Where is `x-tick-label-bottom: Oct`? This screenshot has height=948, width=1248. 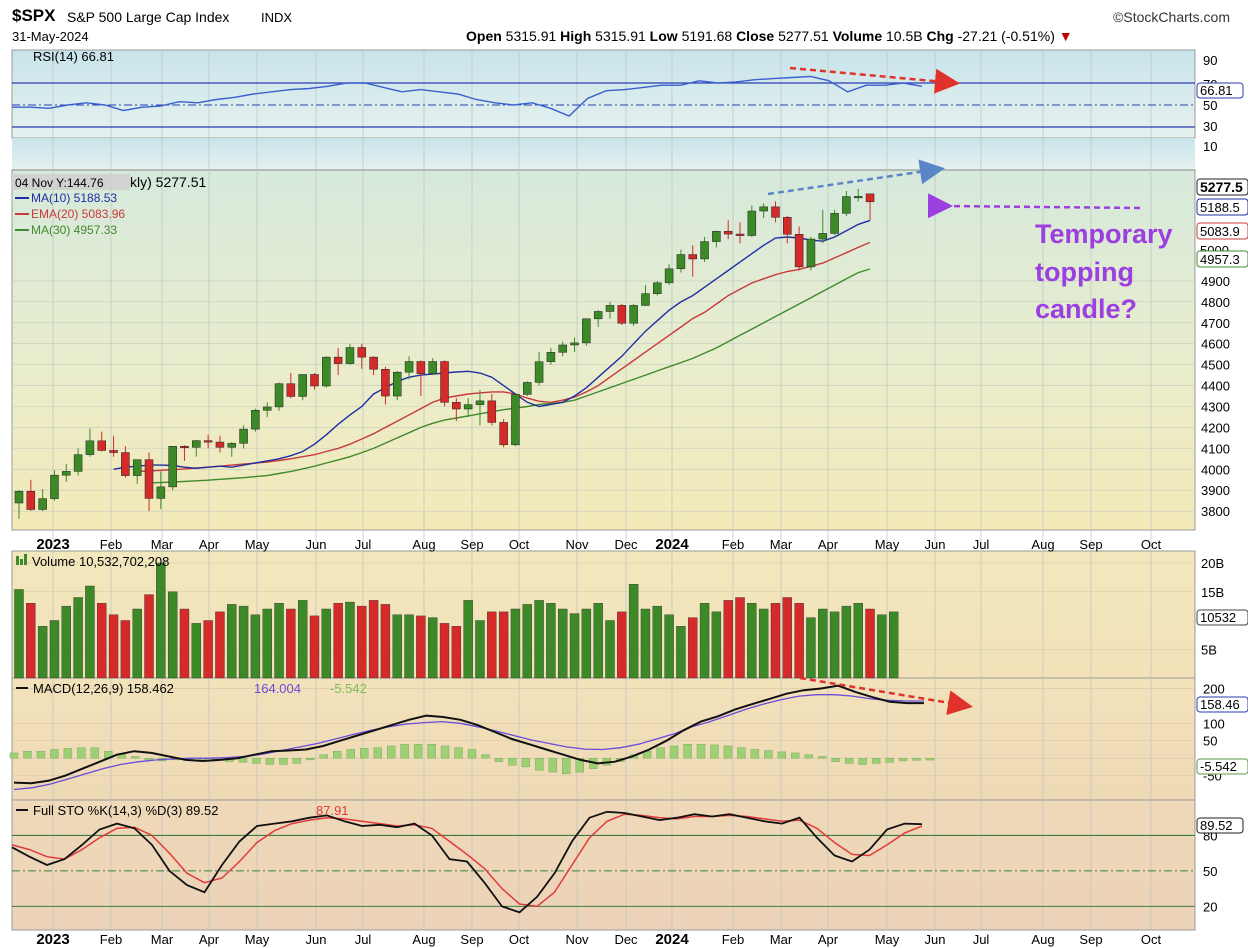
x-tick-label-bottom: Oct is located at coordinates (1151, 939).